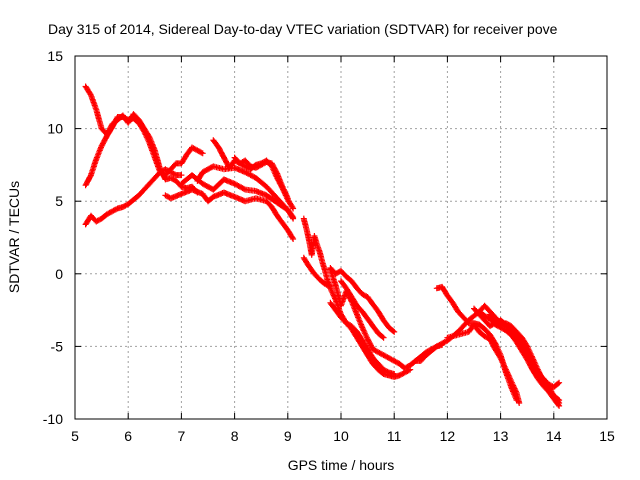 The height and width of the screenshot is (480, 640). What do you see at coordinates (59, 201) in the screenshot?
I see `y-tick-label: 5` at bounding box center [59, 201].